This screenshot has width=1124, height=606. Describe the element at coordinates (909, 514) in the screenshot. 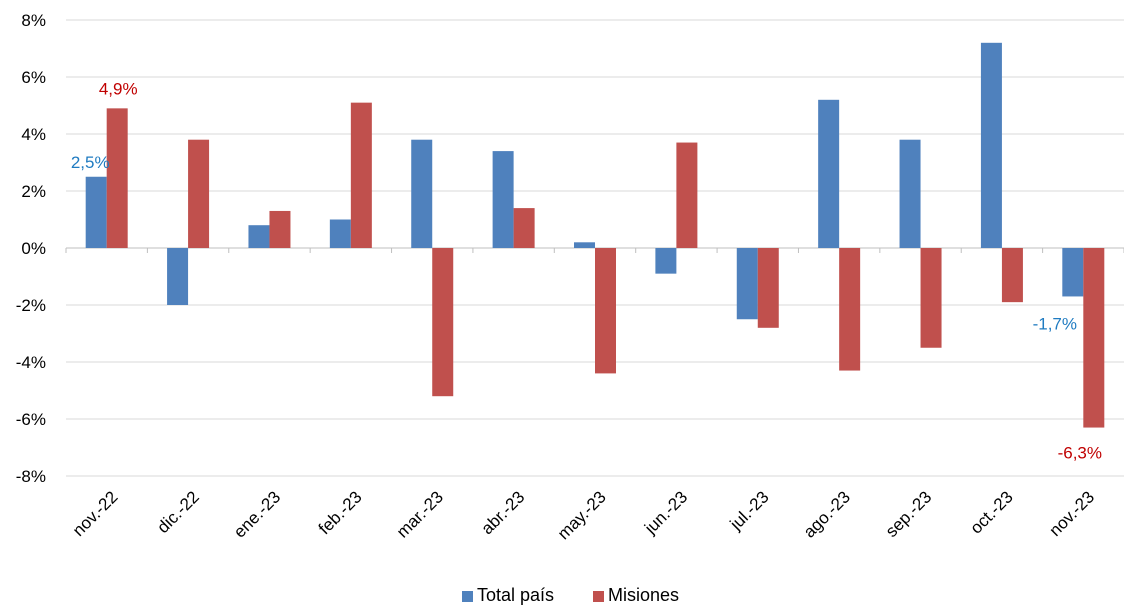

I see `x-tick-label: sep.-23` at that location.